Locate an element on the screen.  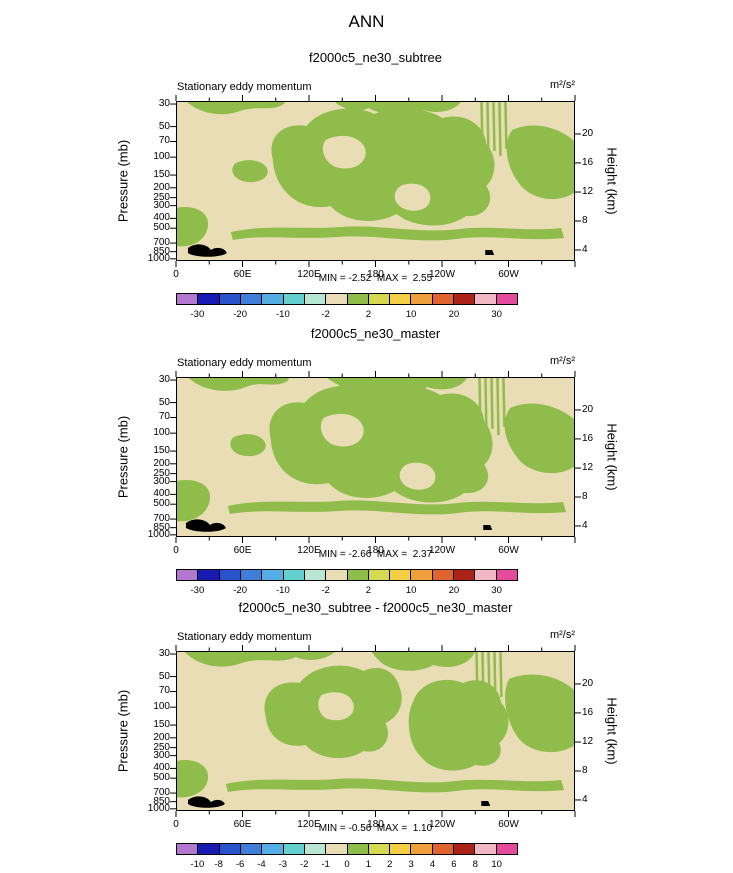
panel-title: f2000c5_ne30_master is located at coordinates (375, 333).